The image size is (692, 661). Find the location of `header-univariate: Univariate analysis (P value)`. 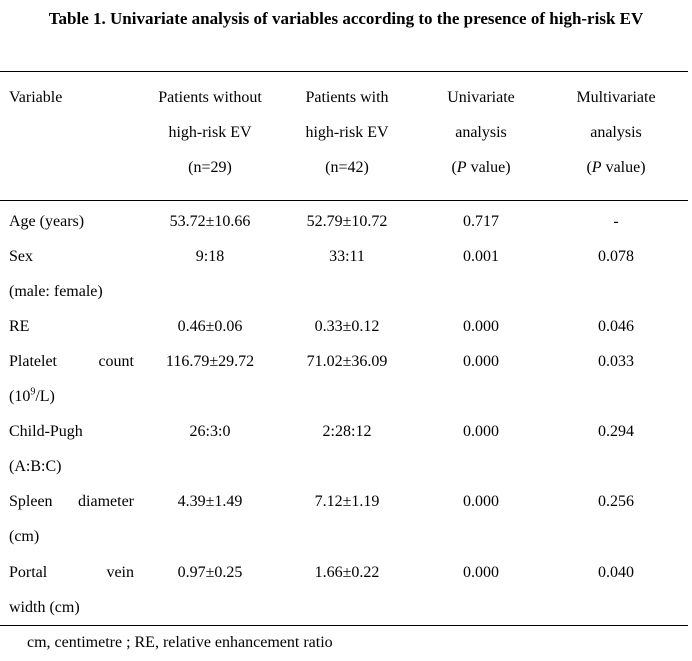

header-univariate: Univariate analysis (P value) is located at coordinates (481, 132).